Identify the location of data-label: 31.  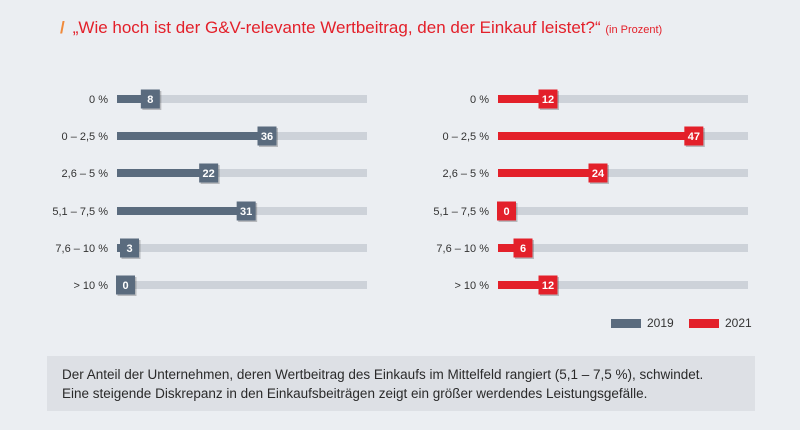
(246, 212).